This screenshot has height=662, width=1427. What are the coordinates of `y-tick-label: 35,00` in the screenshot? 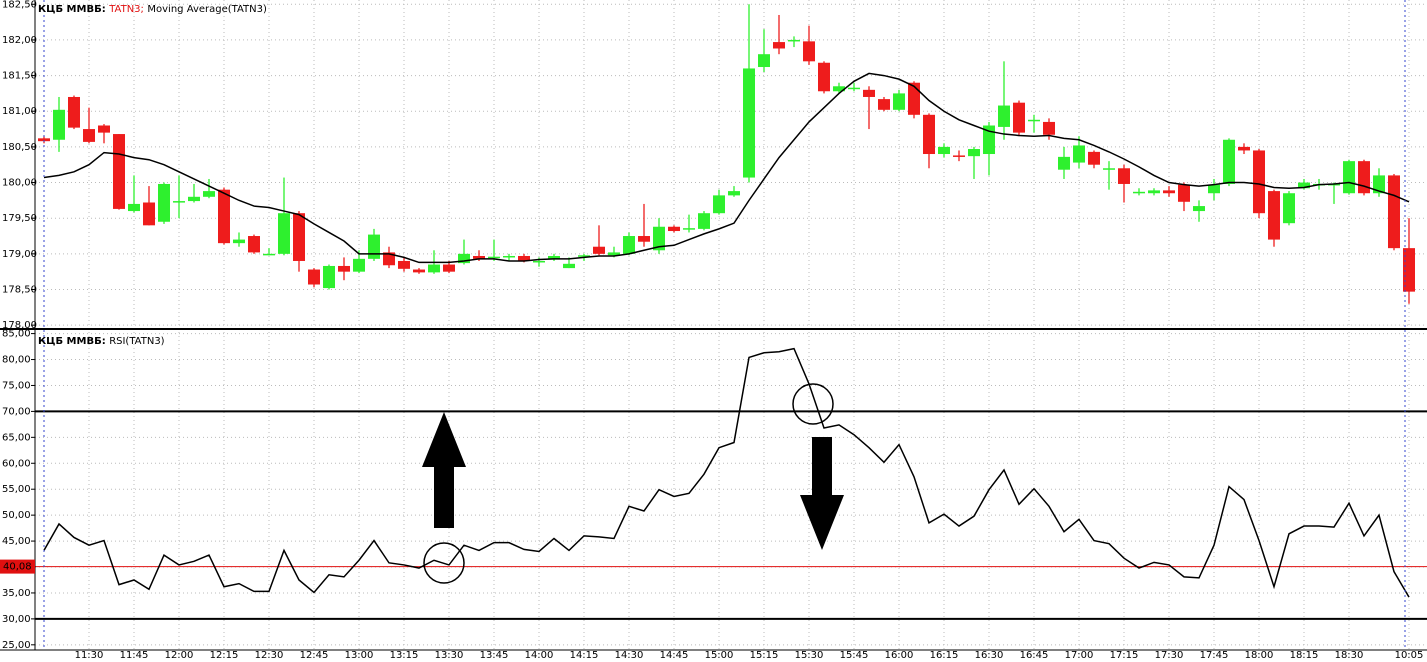 It's located at (16, 593).